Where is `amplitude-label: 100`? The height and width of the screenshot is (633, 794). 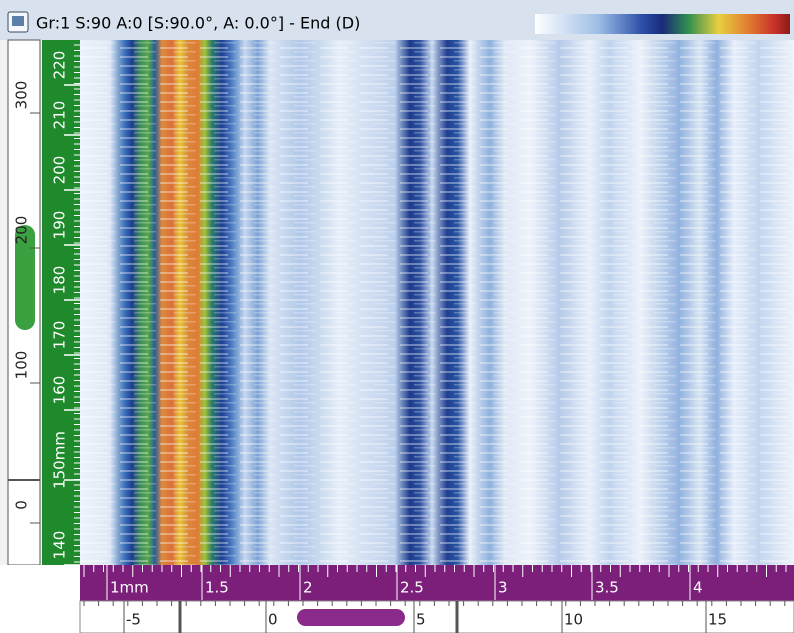
amplitude-label: 100 is located at coordinates (22, 365).